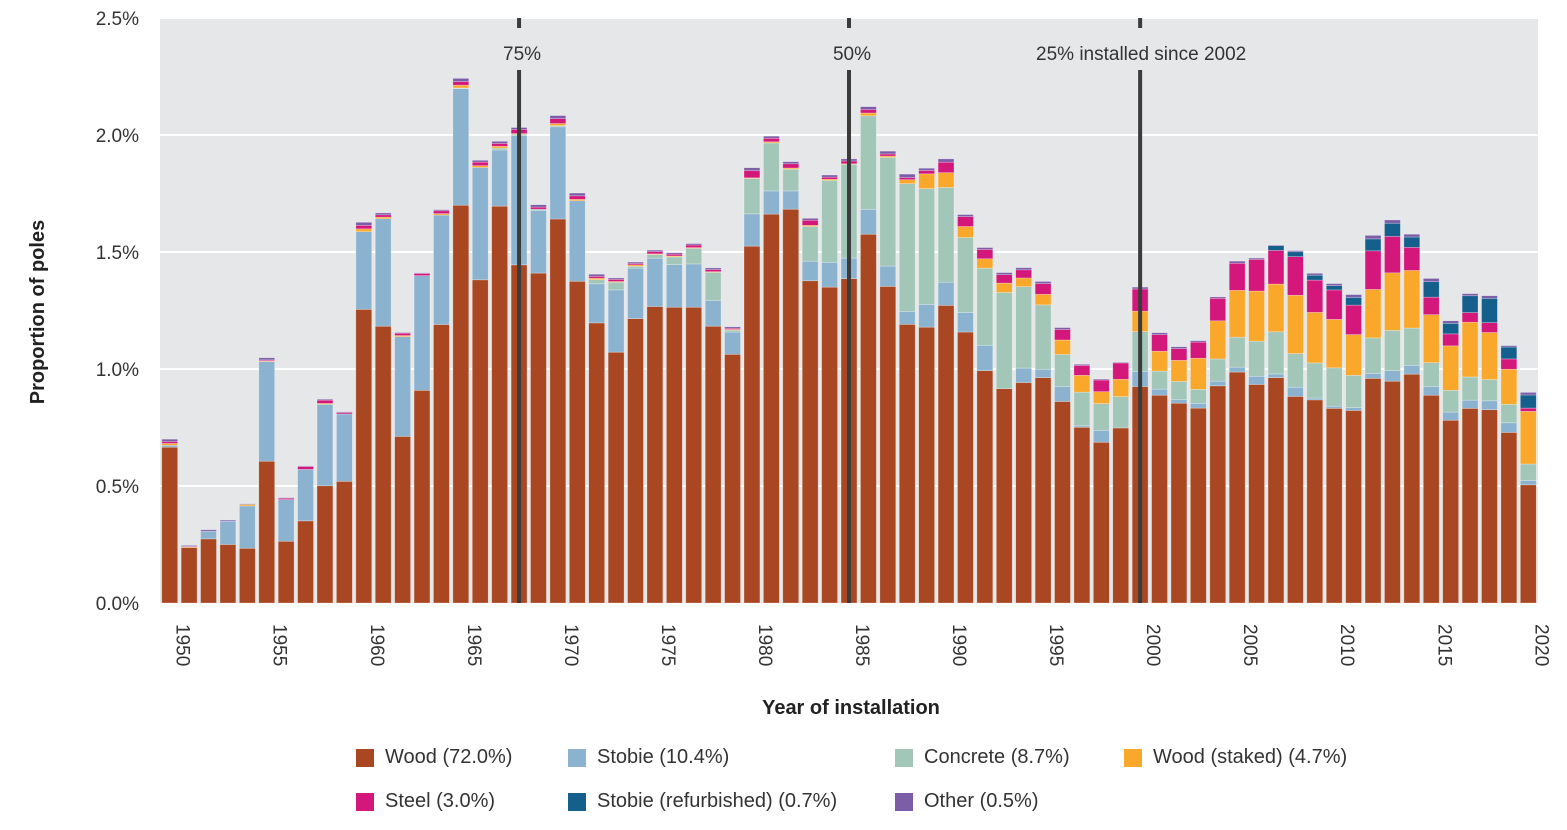 The width and height of the screenshot is (1567, 830). I want to click on bar-stack-1965, so click(461, 341).